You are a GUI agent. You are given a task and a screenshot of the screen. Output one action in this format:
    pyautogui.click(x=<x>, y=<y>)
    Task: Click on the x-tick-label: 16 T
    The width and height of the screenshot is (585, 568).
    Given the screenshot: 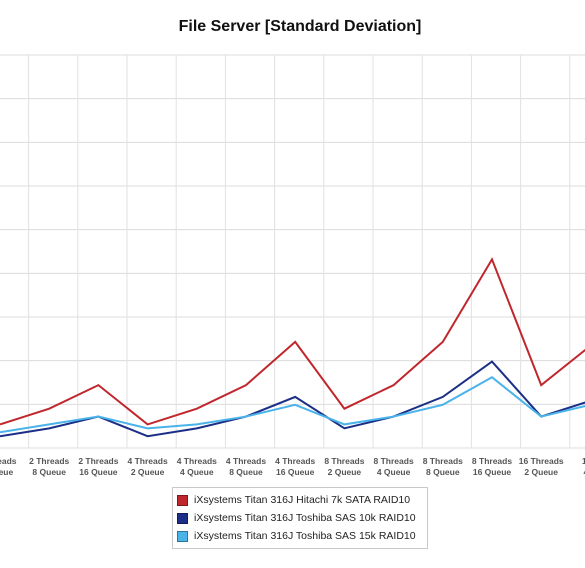 What is the action you would take?
    pyautogui.click(x=583, y=461)
    